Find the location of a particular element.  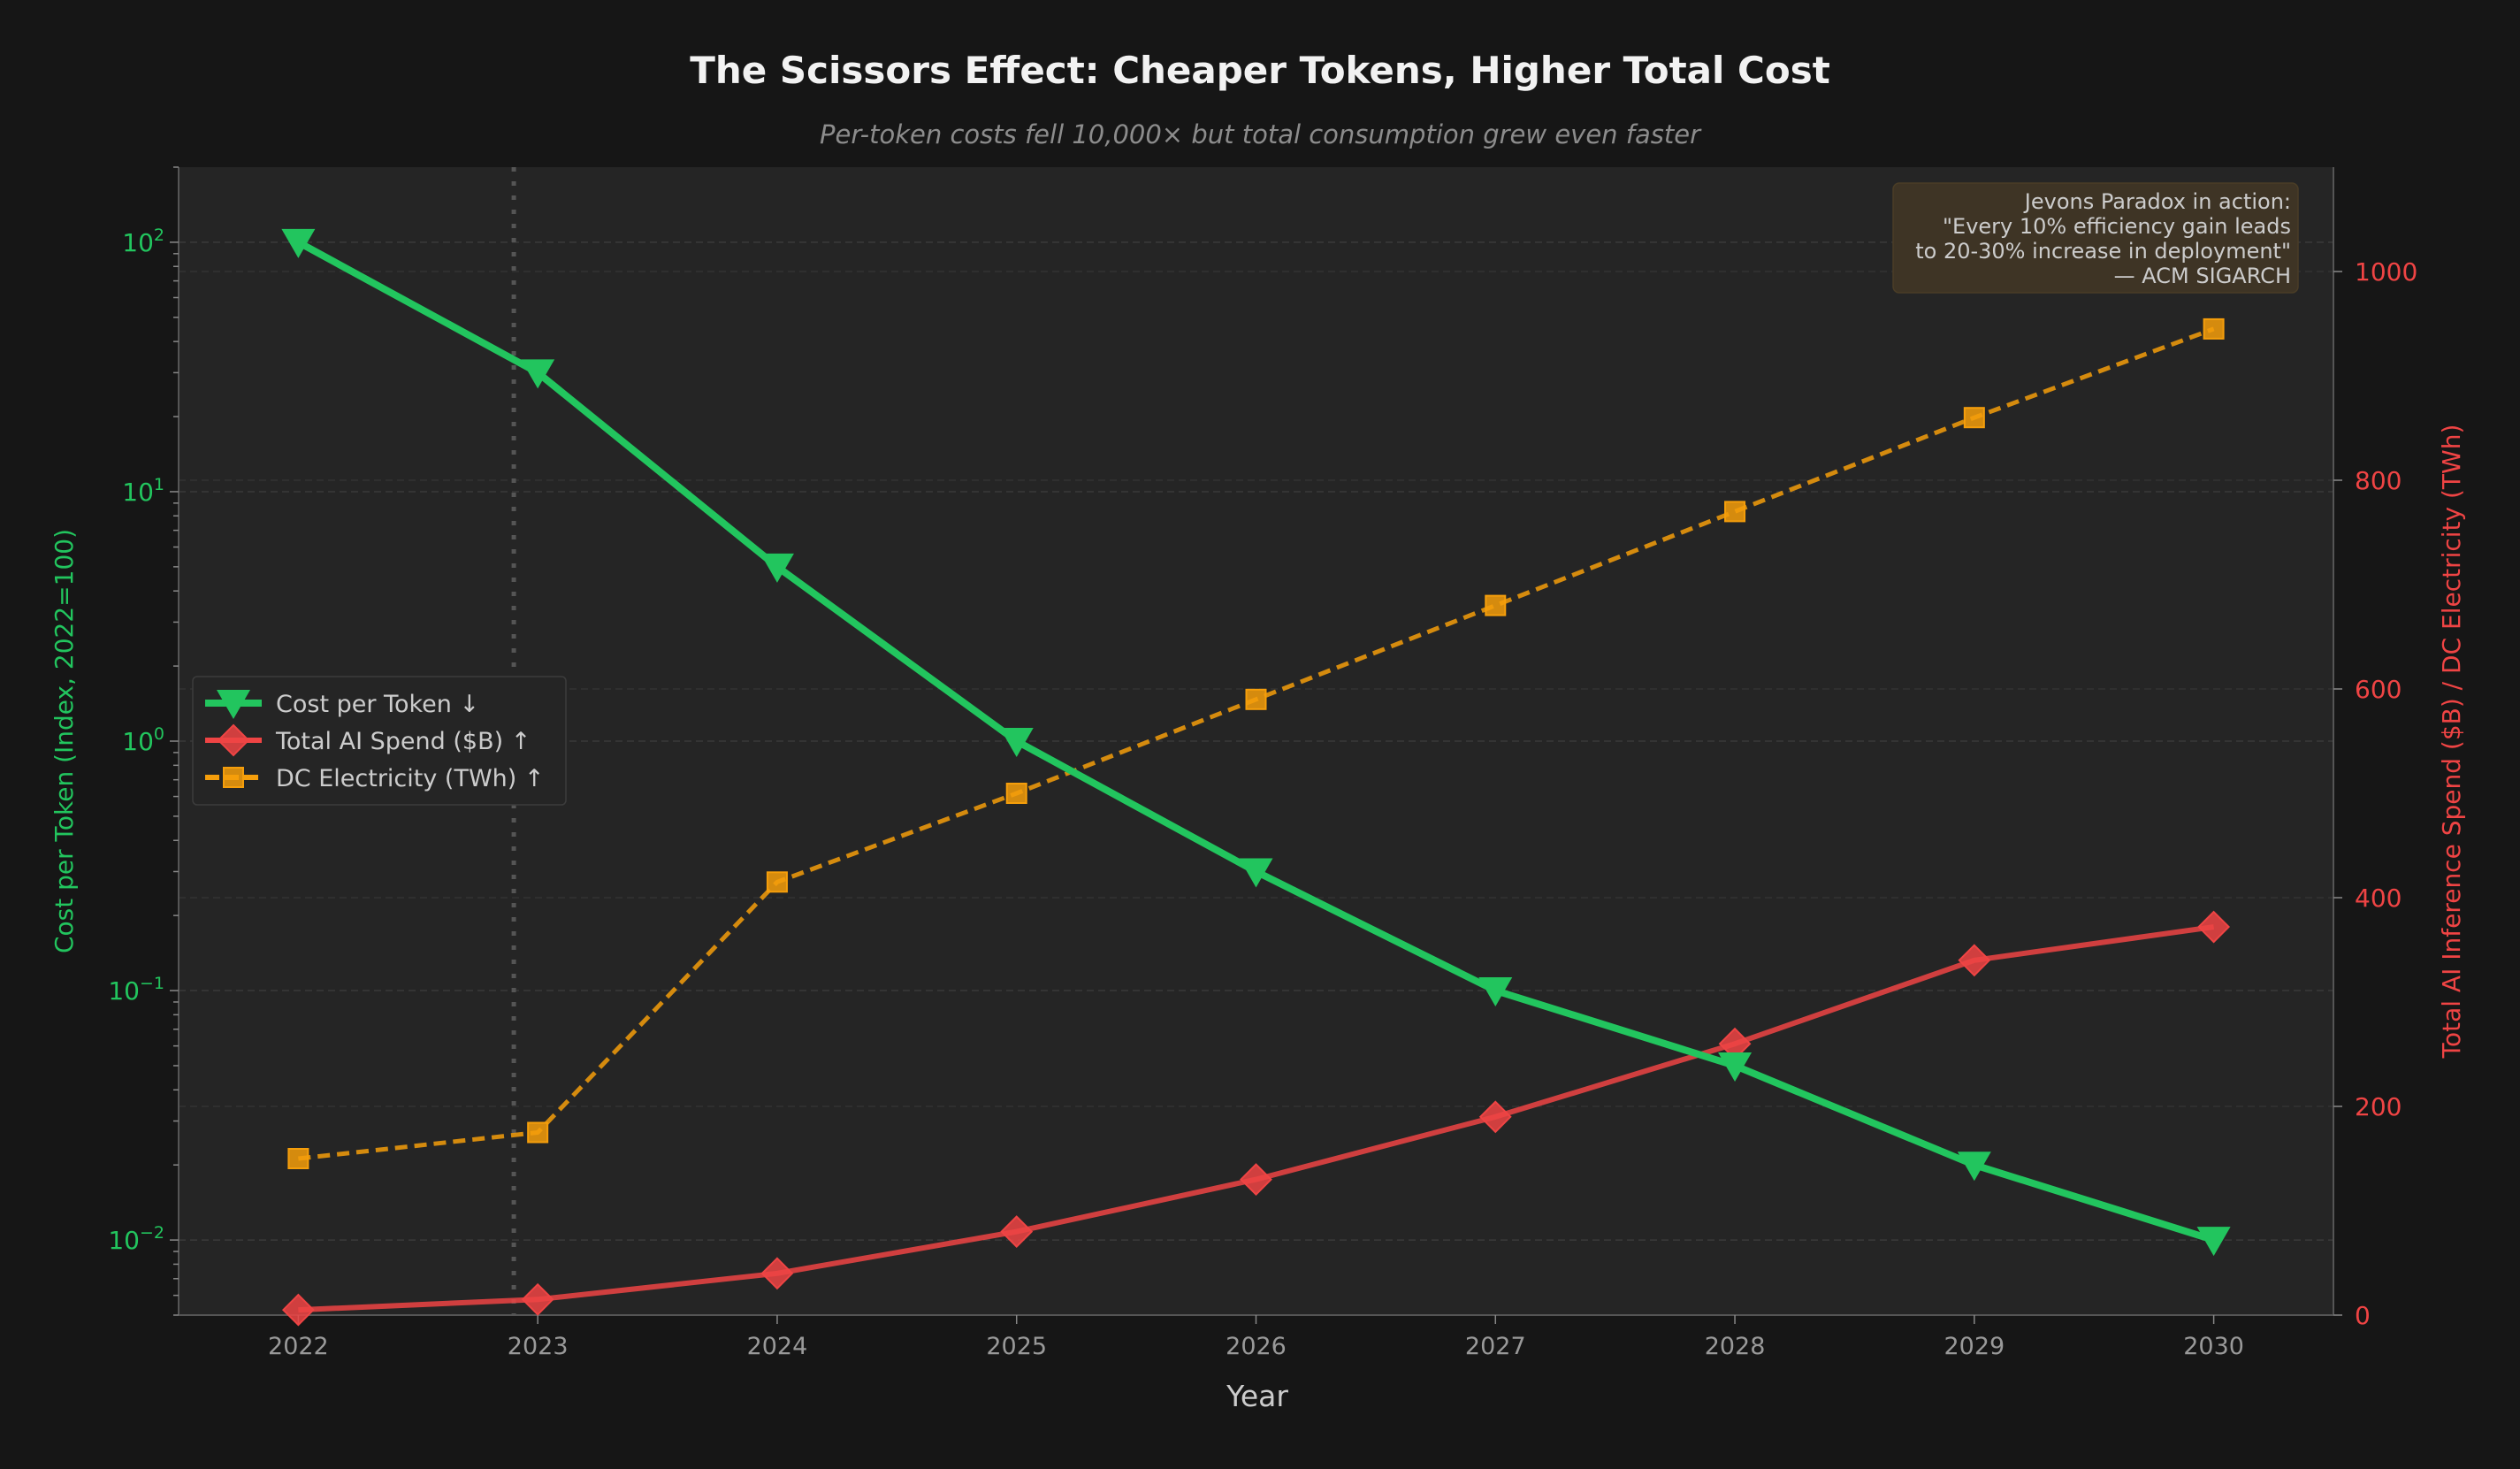

annotation-box is located at coordinates (2095, 238).